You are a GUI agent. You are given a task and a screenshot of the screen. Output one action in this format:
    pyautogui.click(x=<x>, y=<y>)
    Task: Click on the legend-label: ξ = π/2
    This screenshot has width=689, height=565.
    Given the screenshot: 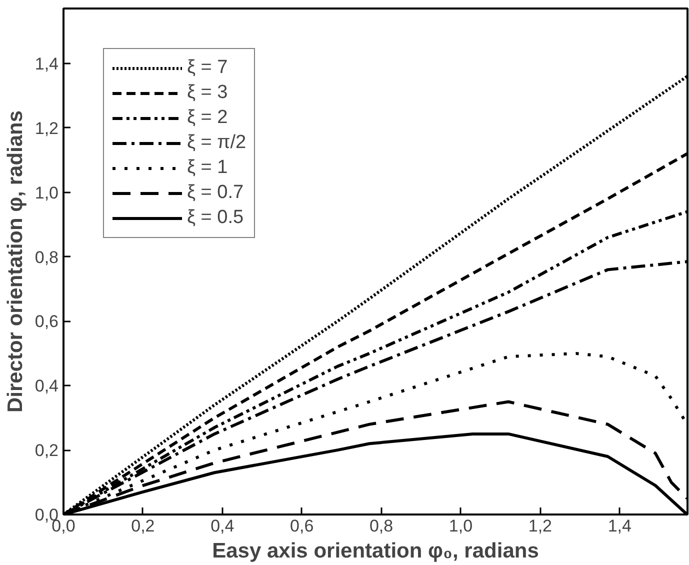 What is the action you would take?
    pyautogui.click(x=216, y=143)
    